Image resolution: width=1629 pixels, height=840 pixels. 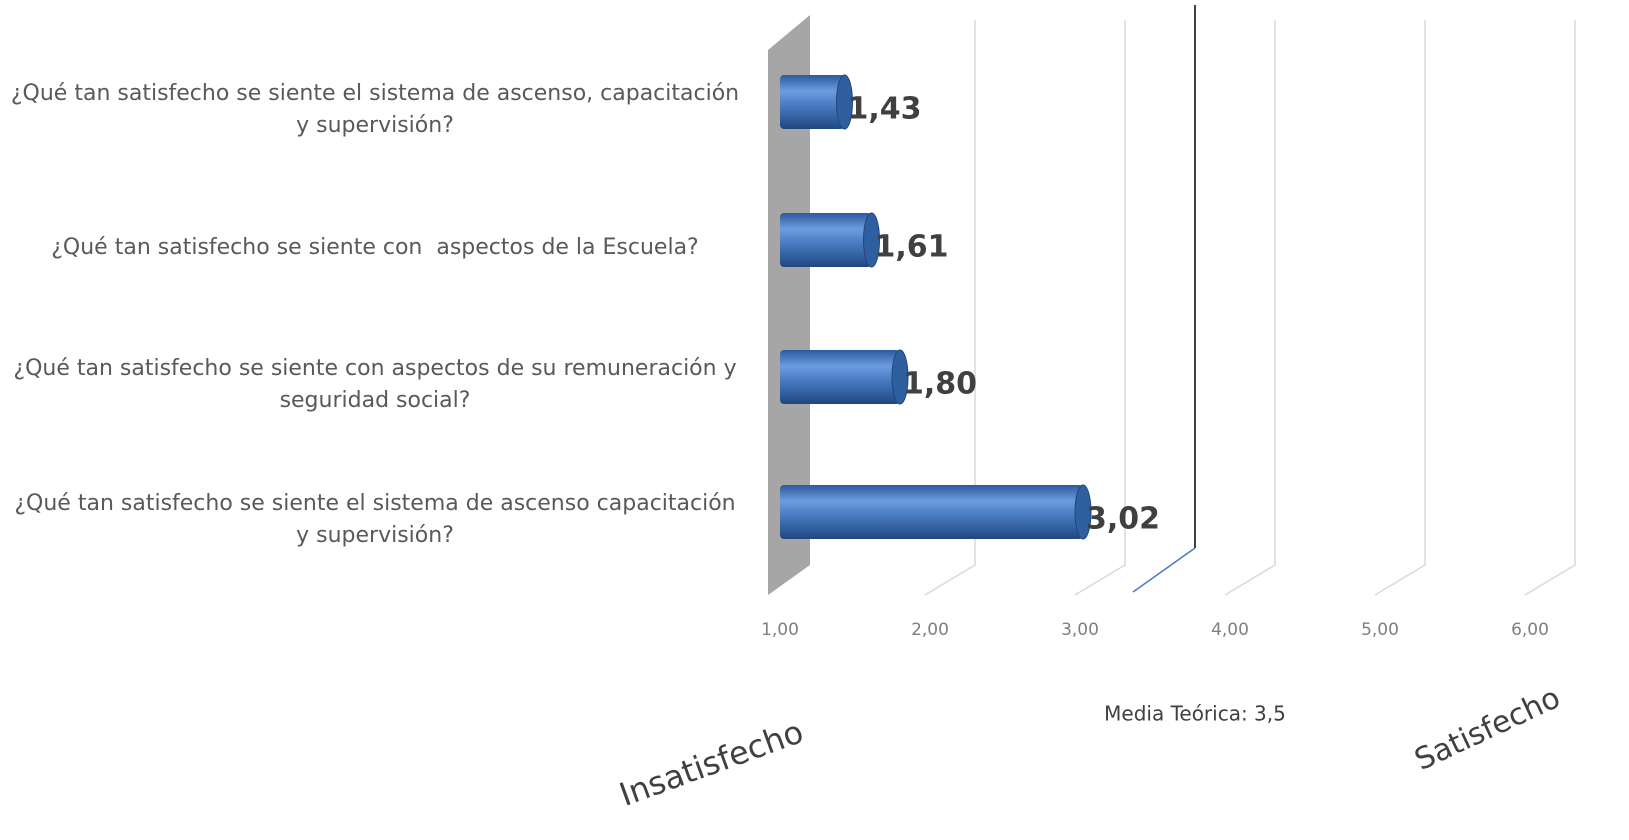 What do you see at coordinates (930, 630) in the screenshot?
I see `x-tick-label: 2,00` at bounding box center [930, 630].